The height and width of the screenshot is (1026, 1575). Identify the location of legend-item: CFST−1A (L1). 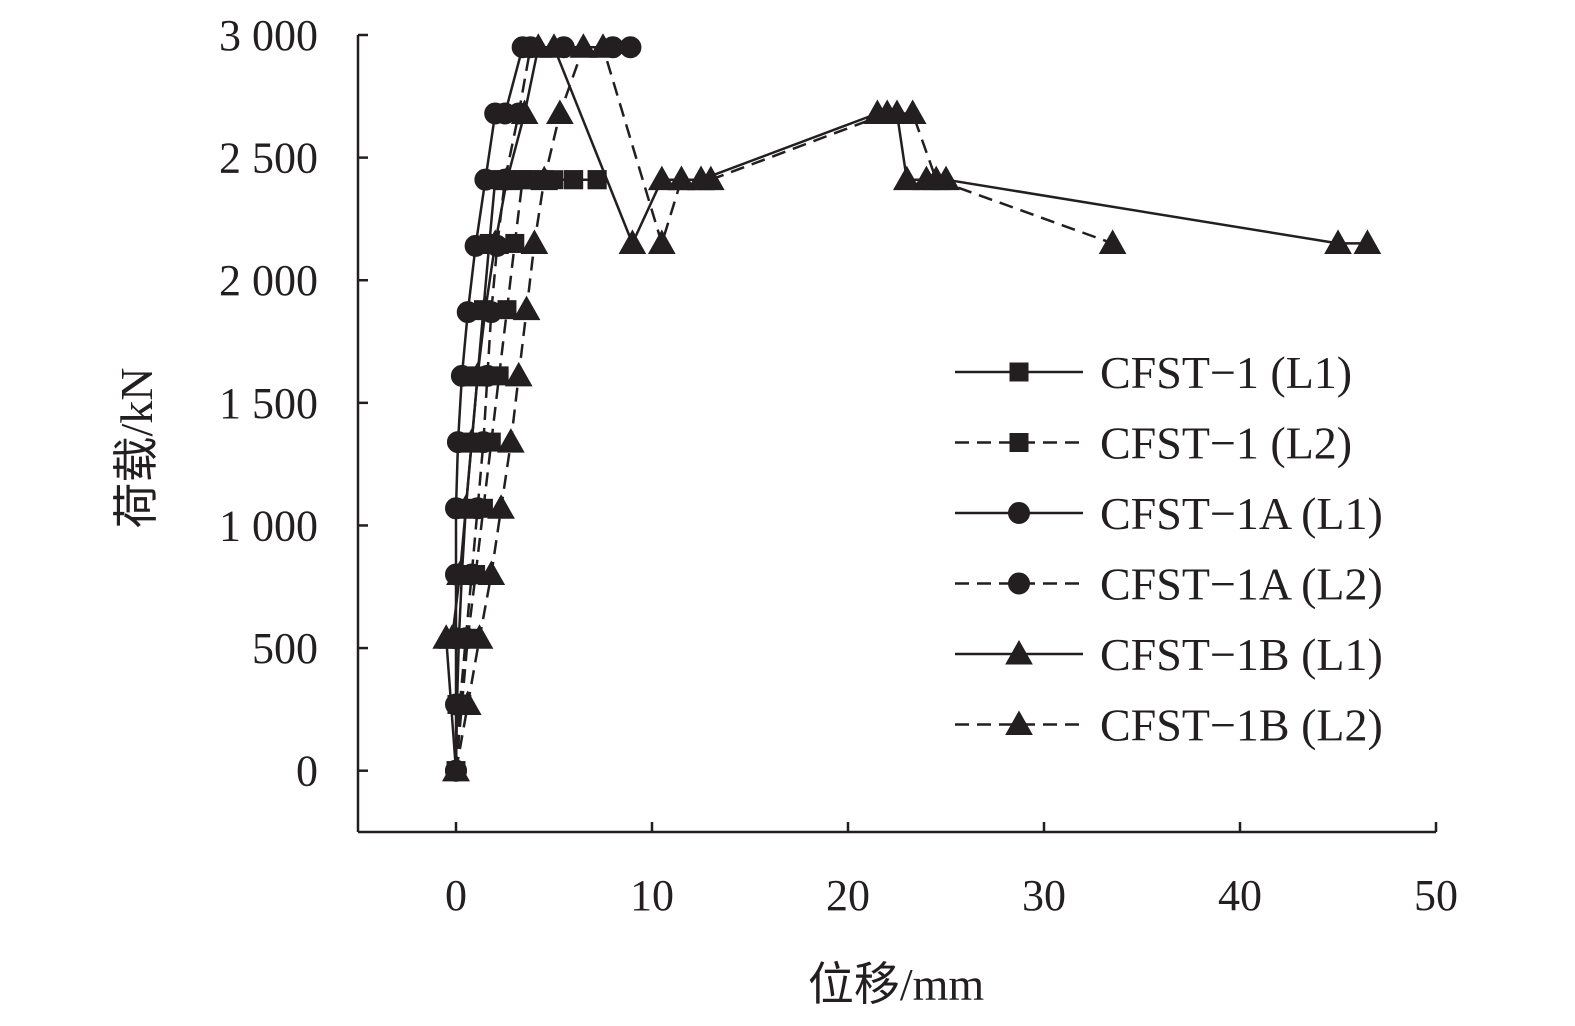
(1169, 513).